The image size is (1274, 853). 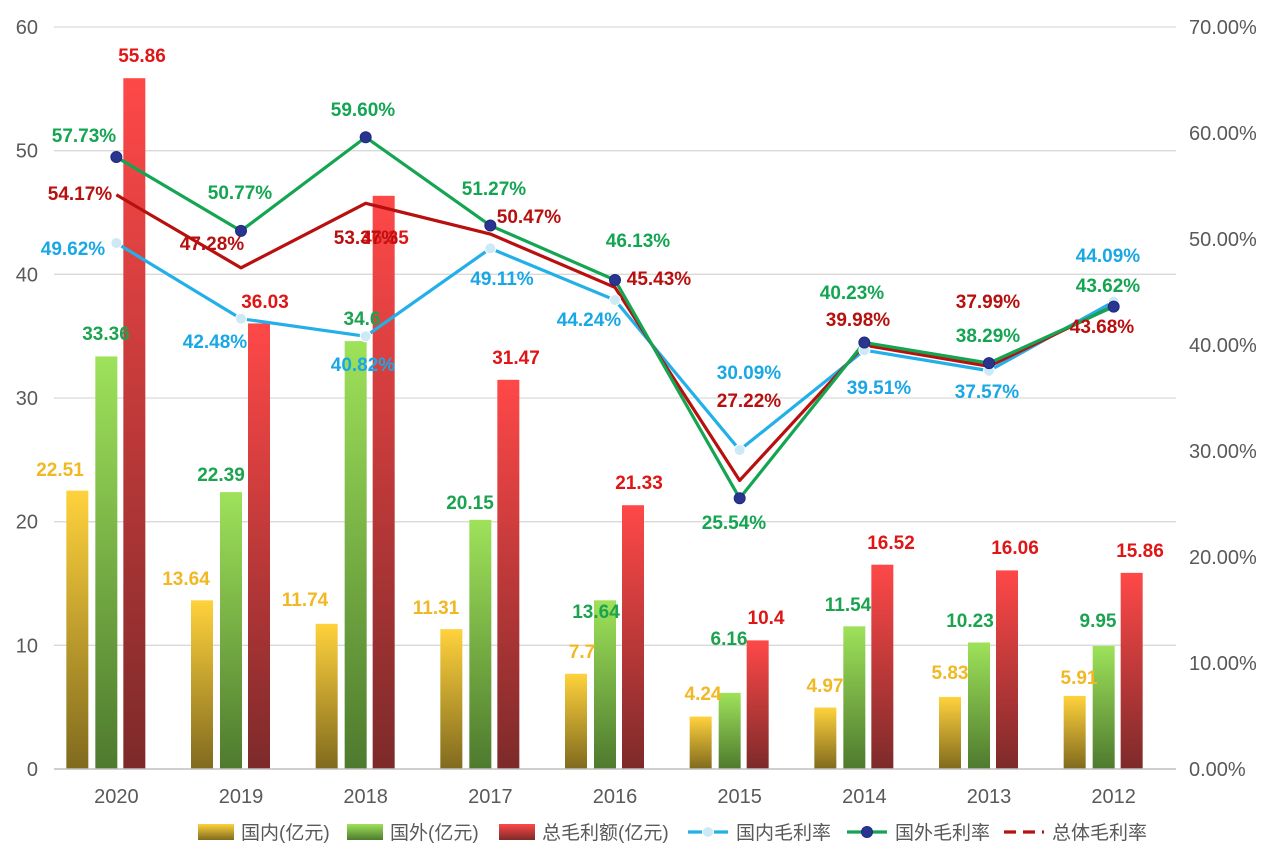 What do you see at coordinates (231, 630) in the screenshot?
I see `bar-1-2019` at bounding box center [231, 630].